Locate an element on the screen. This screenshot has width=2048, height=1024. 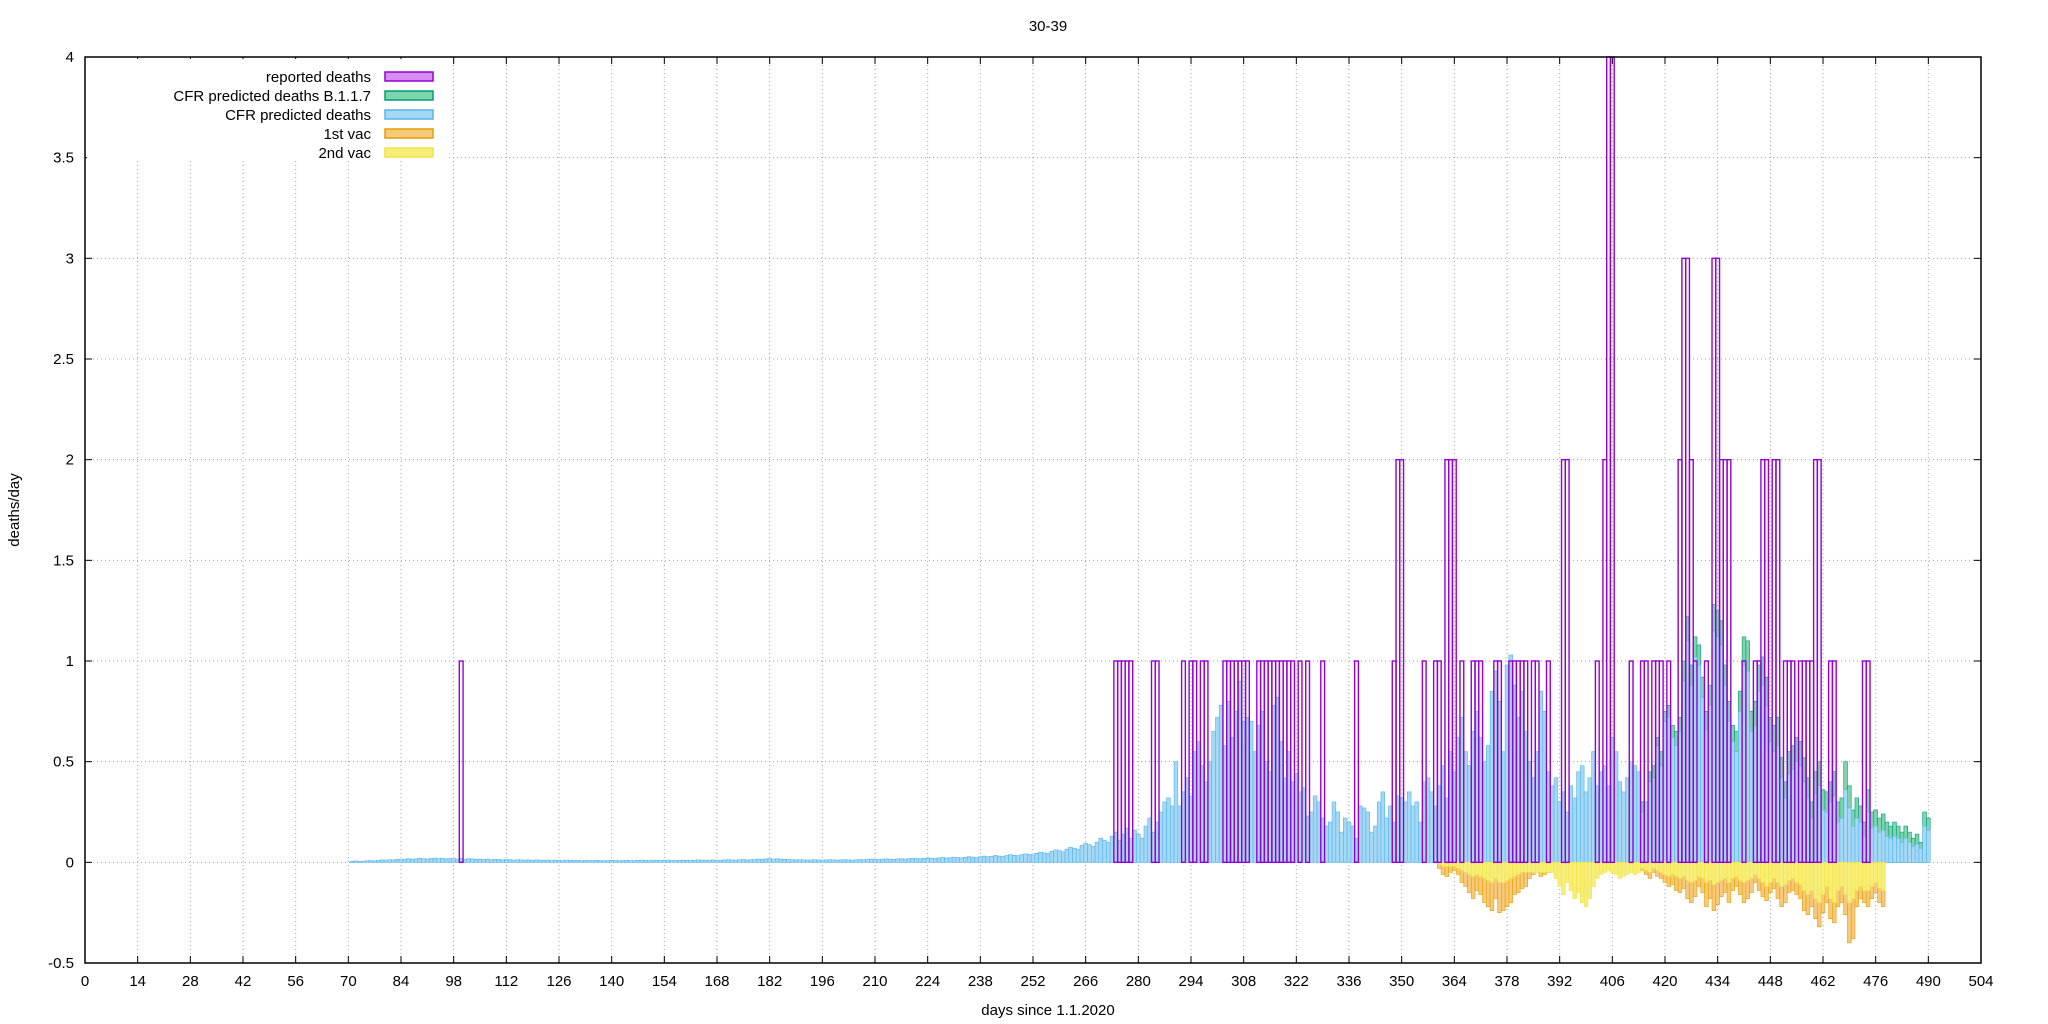
legend-swatch is located at coordinates (409, 95).